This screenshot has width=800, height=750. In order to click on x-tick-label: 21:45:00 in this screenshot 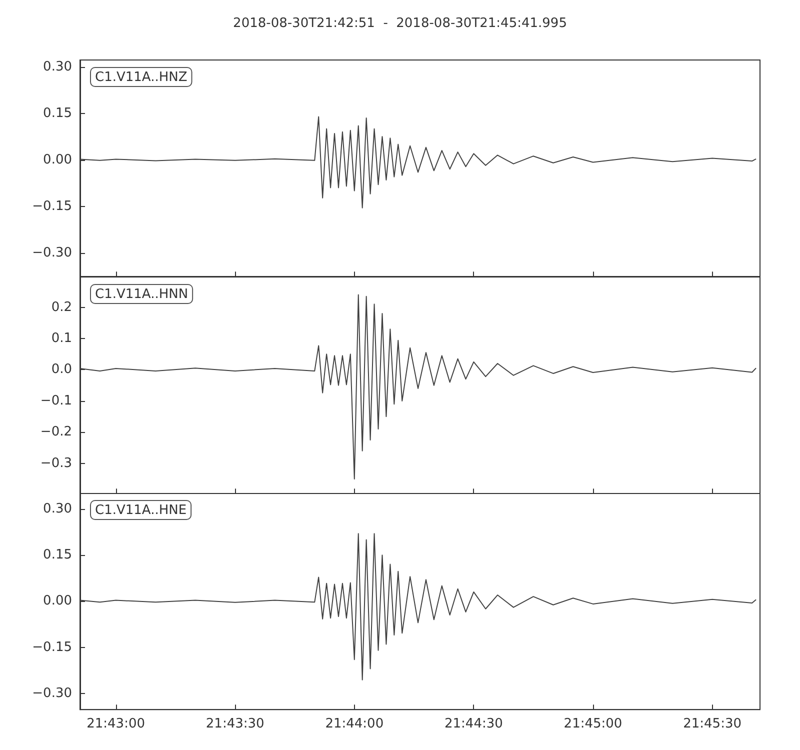, I will do `click(593, 724)`.